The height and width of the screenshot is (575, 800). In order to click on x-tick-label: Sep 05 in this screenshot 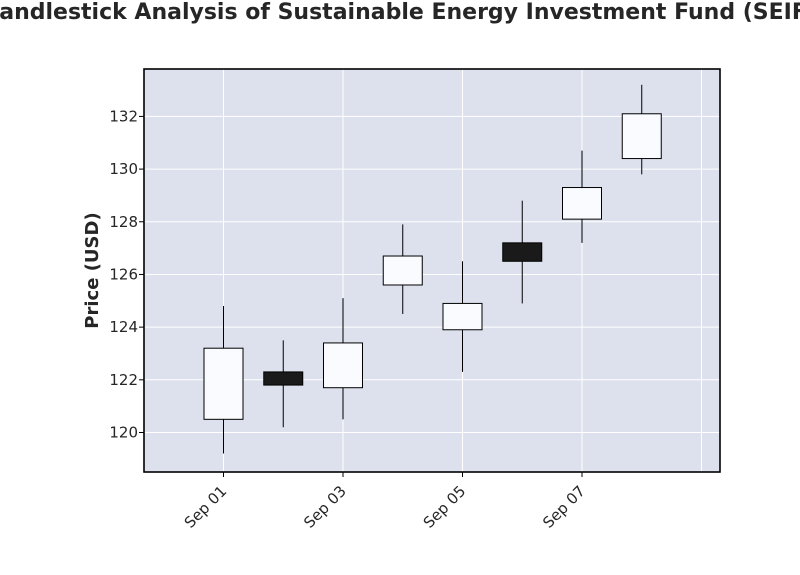, I will do `click(445, 507)`.